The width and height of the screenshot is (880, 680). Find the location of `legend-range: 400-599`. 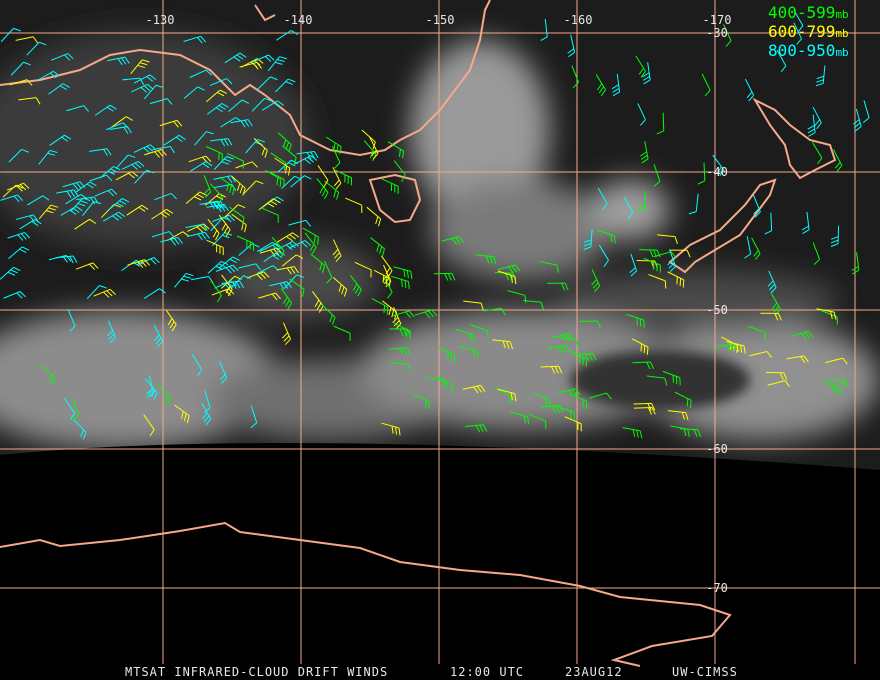

legend-range: 400-599 is located at coordinates (801, 12).